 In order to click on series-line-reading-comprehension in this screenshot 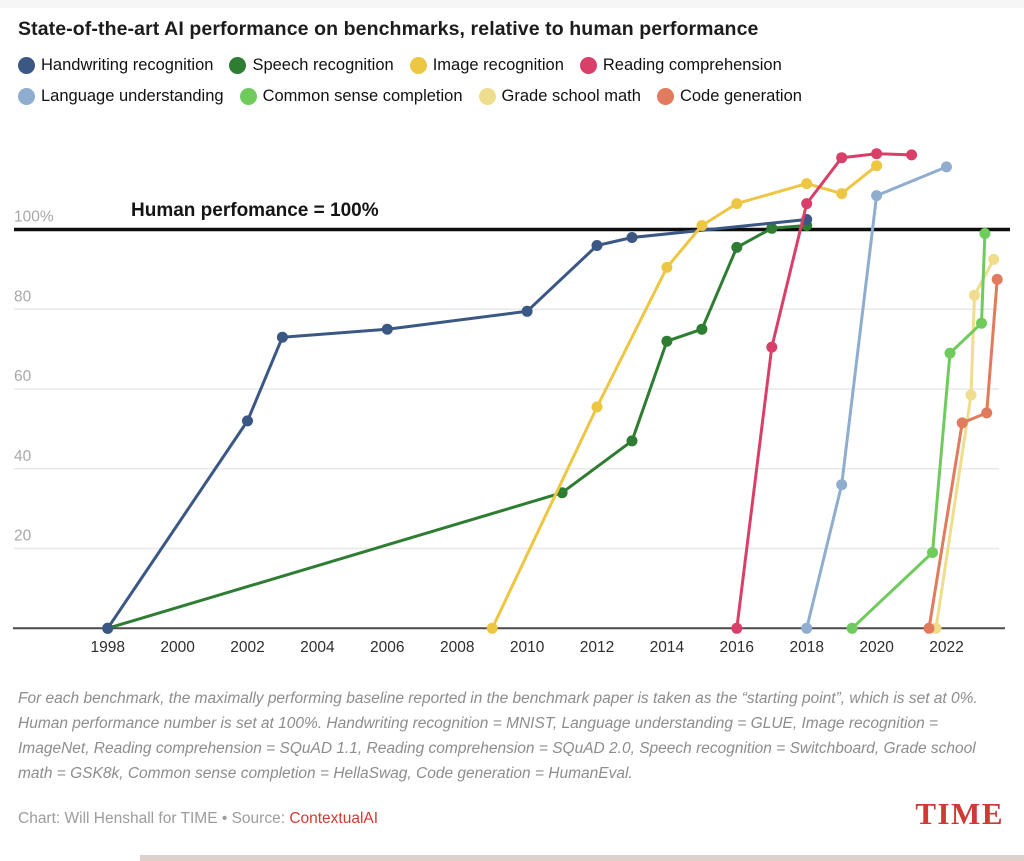, I will do `click(824, 391)`.